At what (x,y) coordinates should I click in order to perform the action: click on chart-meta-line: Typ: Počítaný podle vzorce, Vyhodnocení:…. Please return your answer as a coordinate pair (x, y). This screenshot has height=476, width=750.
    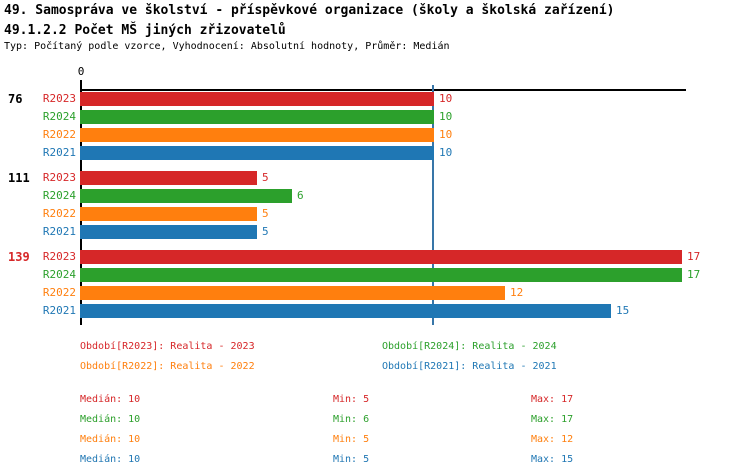
    Looking at the image, I should click on (227, 46).